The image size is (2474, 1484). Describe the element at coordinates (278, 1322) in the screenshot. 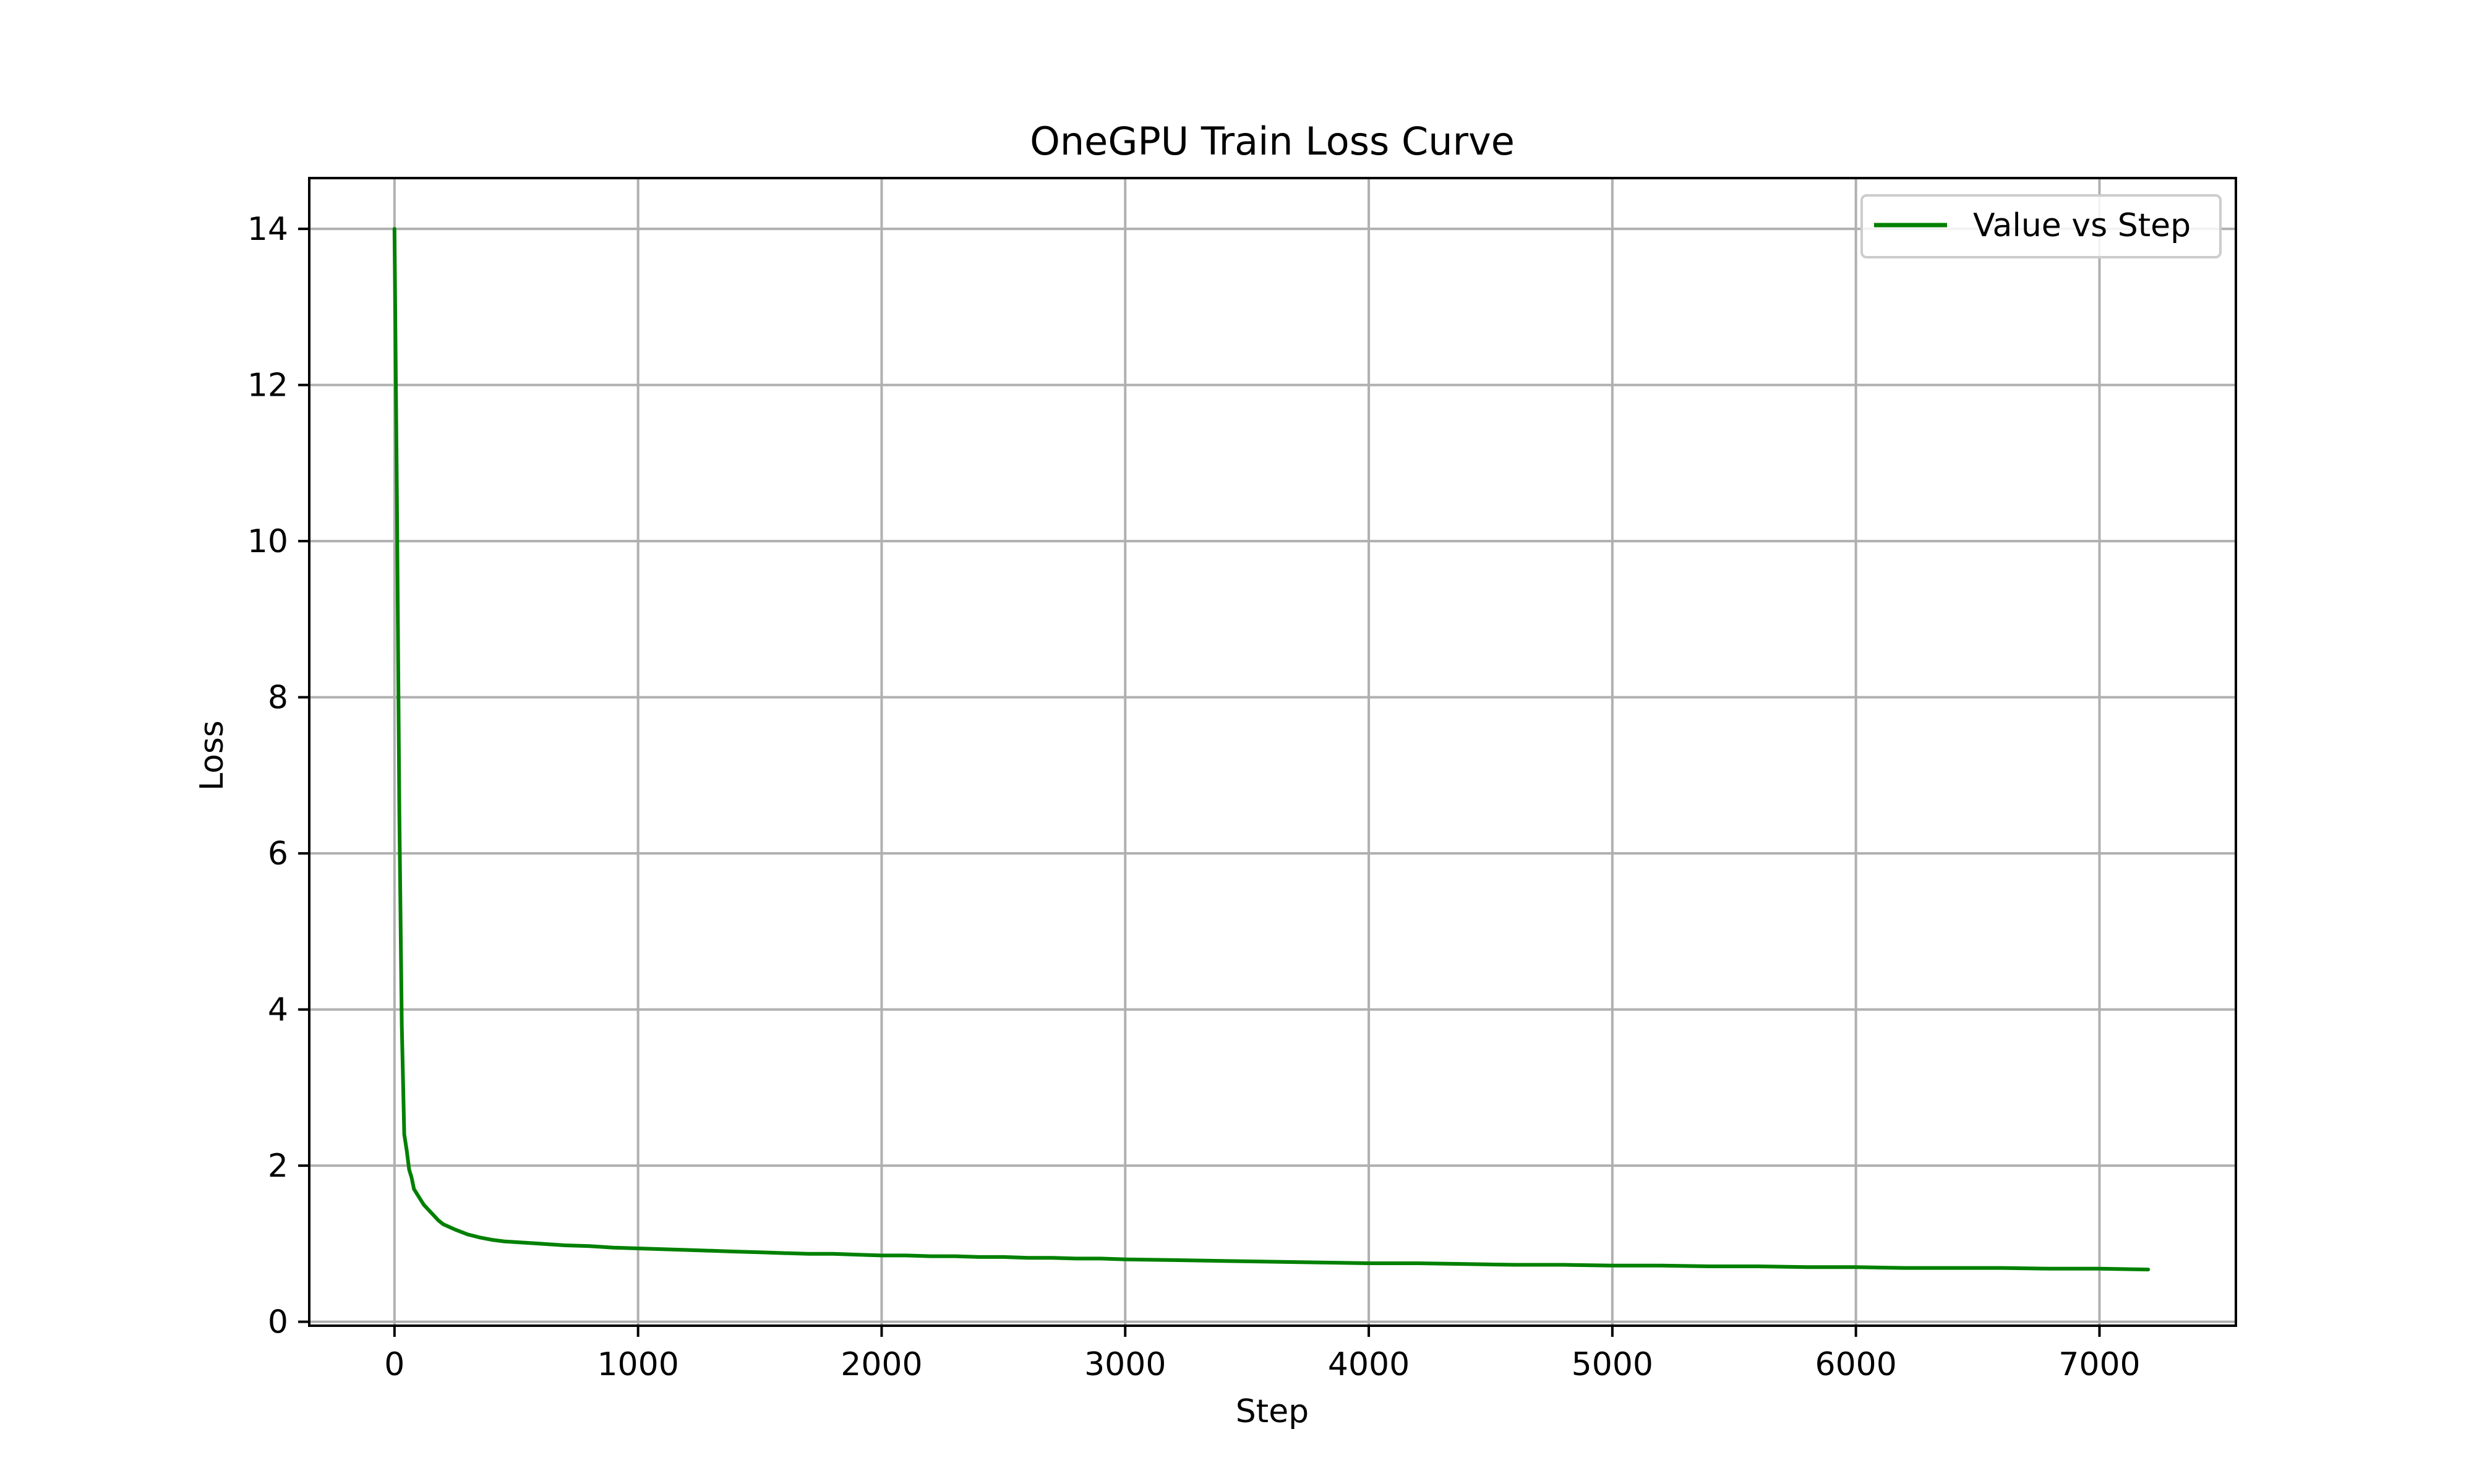

I see `y-tick-label: 0` at that location.